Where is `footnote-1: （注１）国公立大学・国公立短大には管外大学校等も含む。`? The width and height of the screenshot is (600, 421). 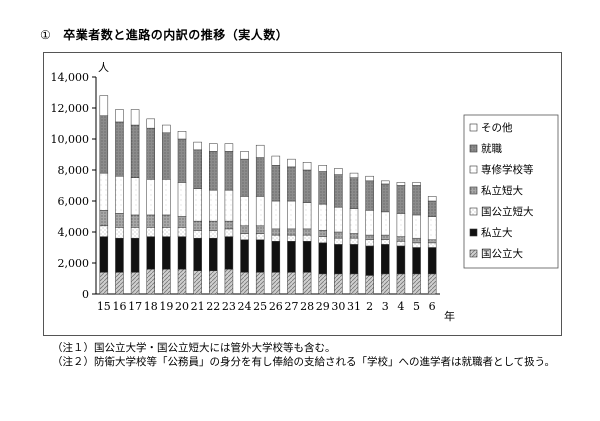 footnote-1: （注１）国公立大学・国公立短大には管外大学校等も含む。 is located at coordinates (194, 348).